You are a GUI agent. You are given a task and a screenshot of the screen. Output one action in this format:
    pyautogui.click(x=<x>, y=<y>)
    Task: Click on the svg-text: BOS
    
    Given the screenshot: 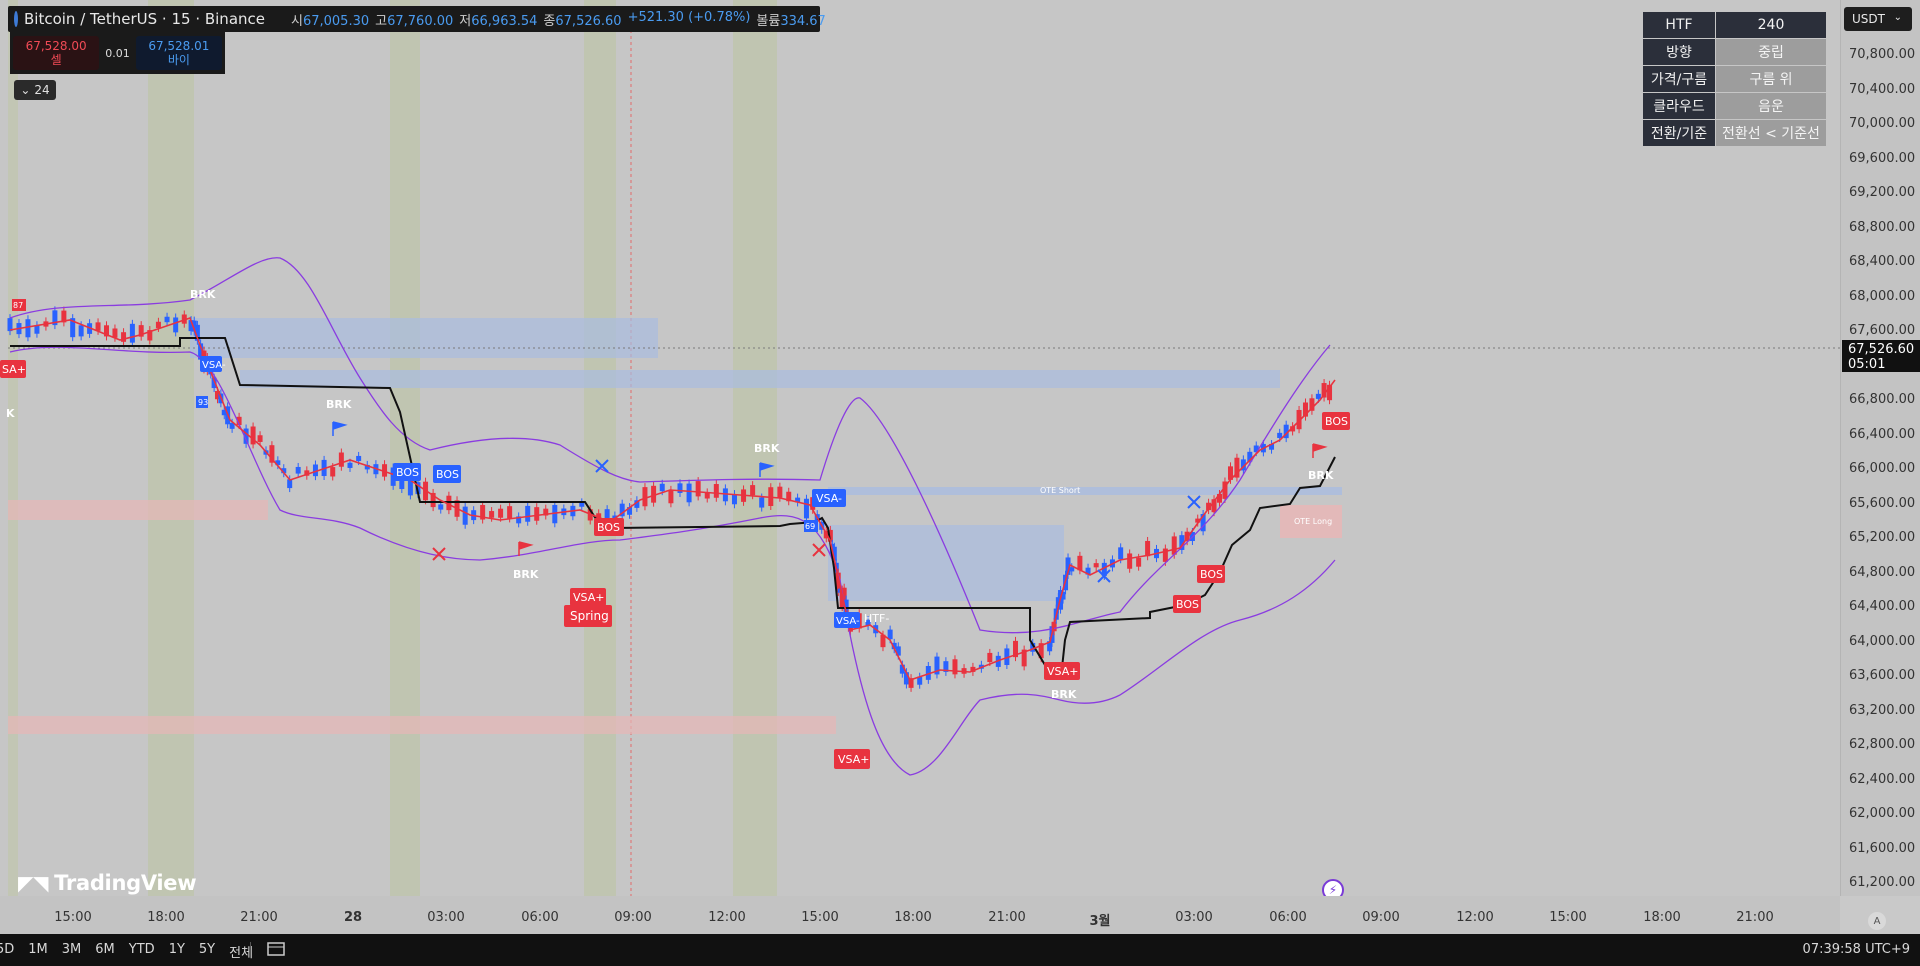 What is the action you would take?
    pyautogui.click(x=608, y=527)
    